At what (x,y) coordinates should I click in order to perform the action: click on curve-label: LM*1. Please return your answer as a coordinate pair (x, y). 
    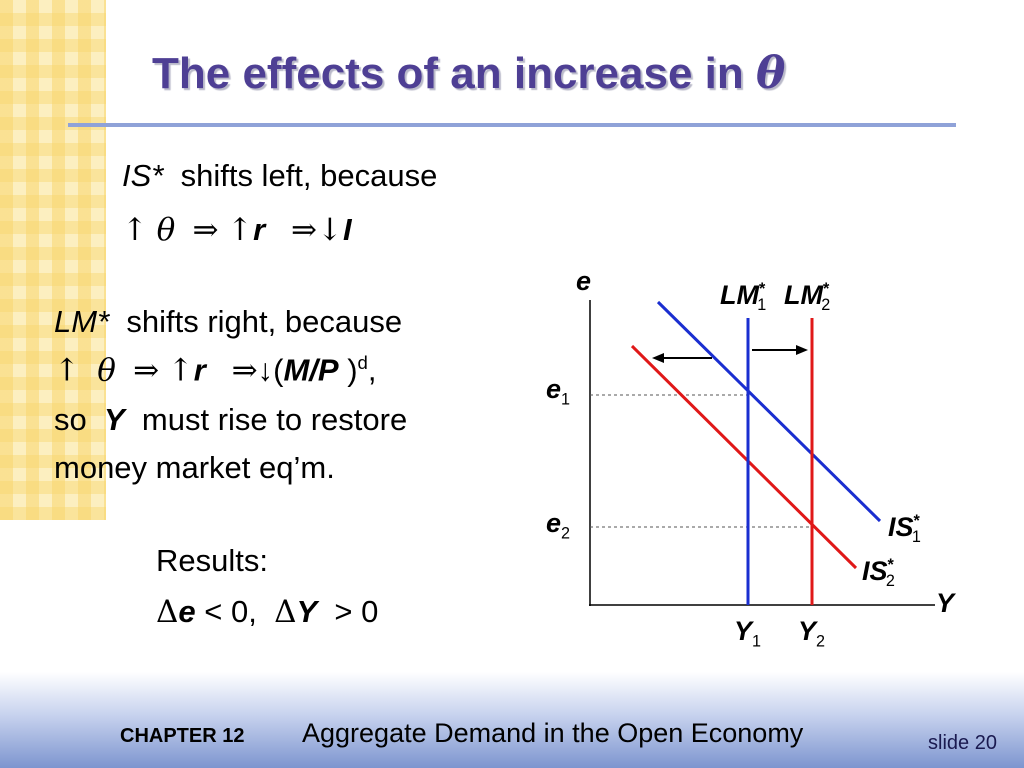
    Looking at the image, I should click on (743, 297).